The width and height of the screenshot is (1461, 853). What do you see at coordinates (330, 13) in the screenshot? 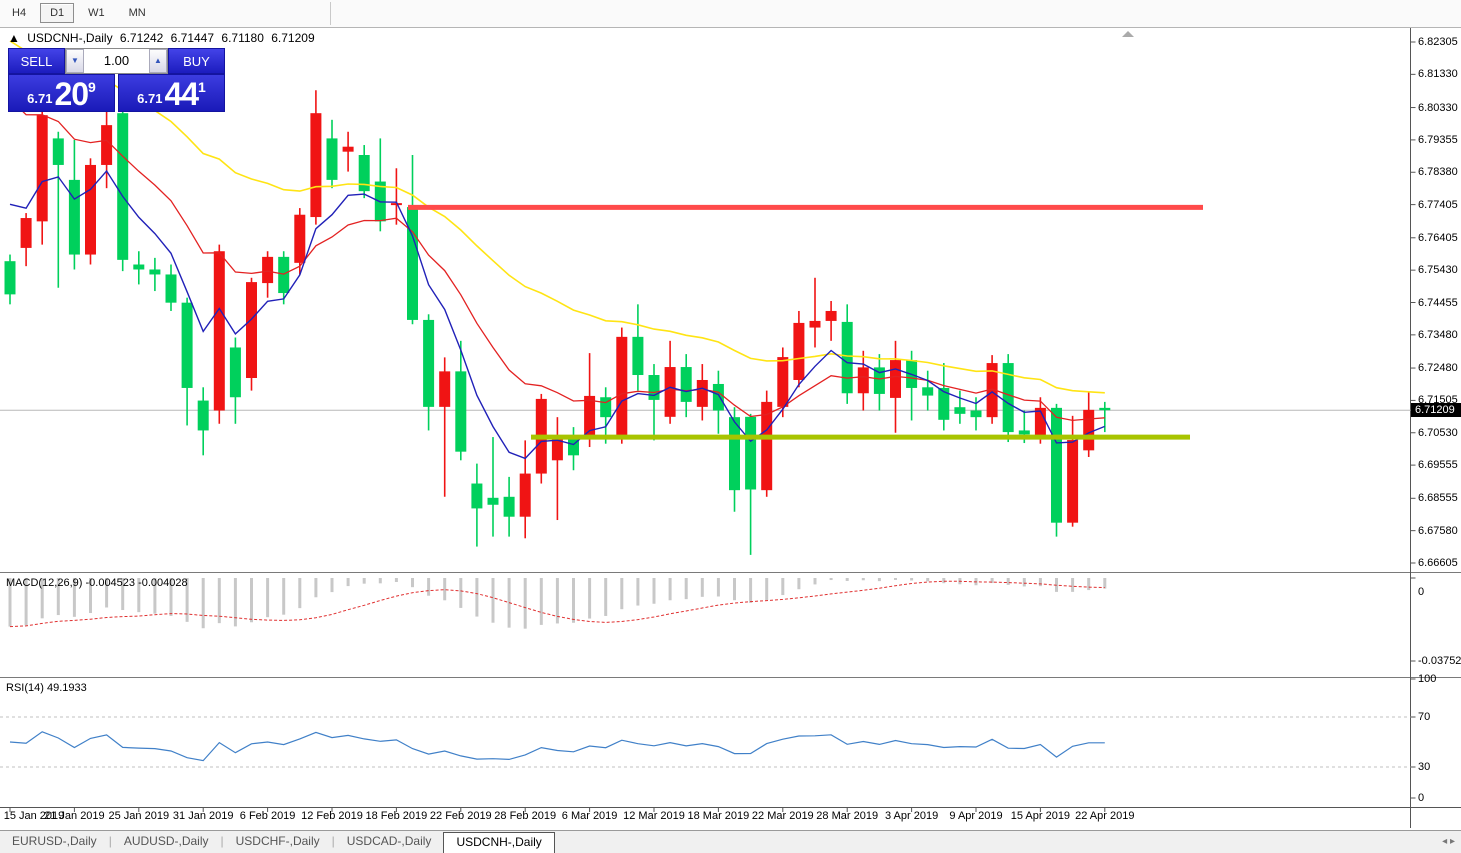
I see `toolbar-separator` at bounding box center [330, 13].